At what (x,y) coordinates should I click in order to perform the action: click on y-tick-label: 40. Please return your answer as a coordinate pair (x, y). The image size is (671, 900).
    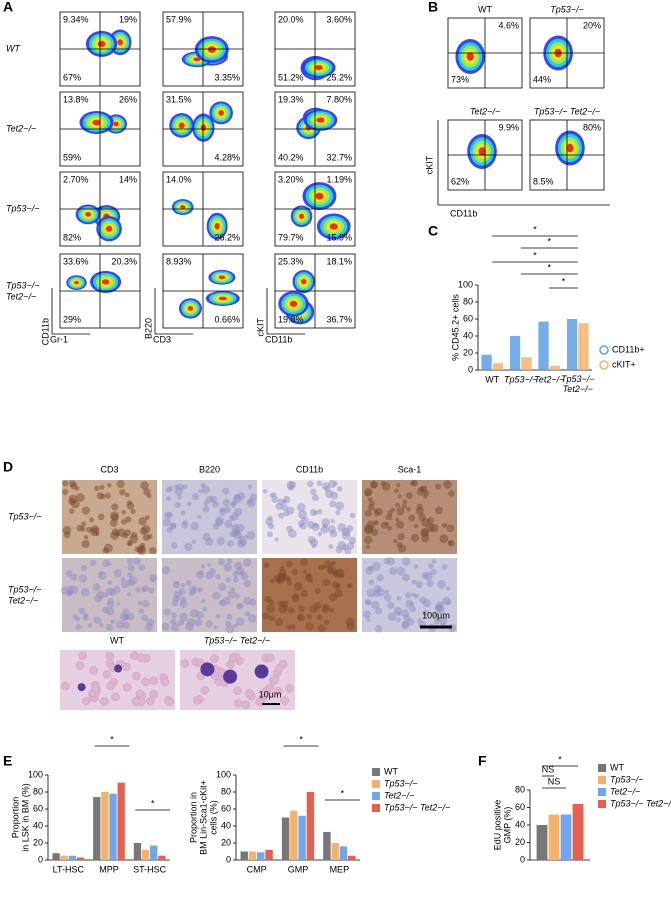
    Looking at the image, I should click on (520, 824).